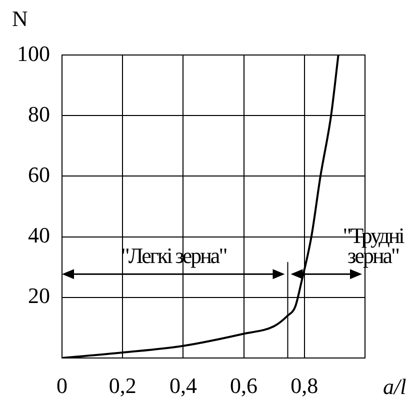  What do you see at coordinates (39, 174) in the screenshot?
I see `y-tick-label: 60` at bounding box center [39, 174].